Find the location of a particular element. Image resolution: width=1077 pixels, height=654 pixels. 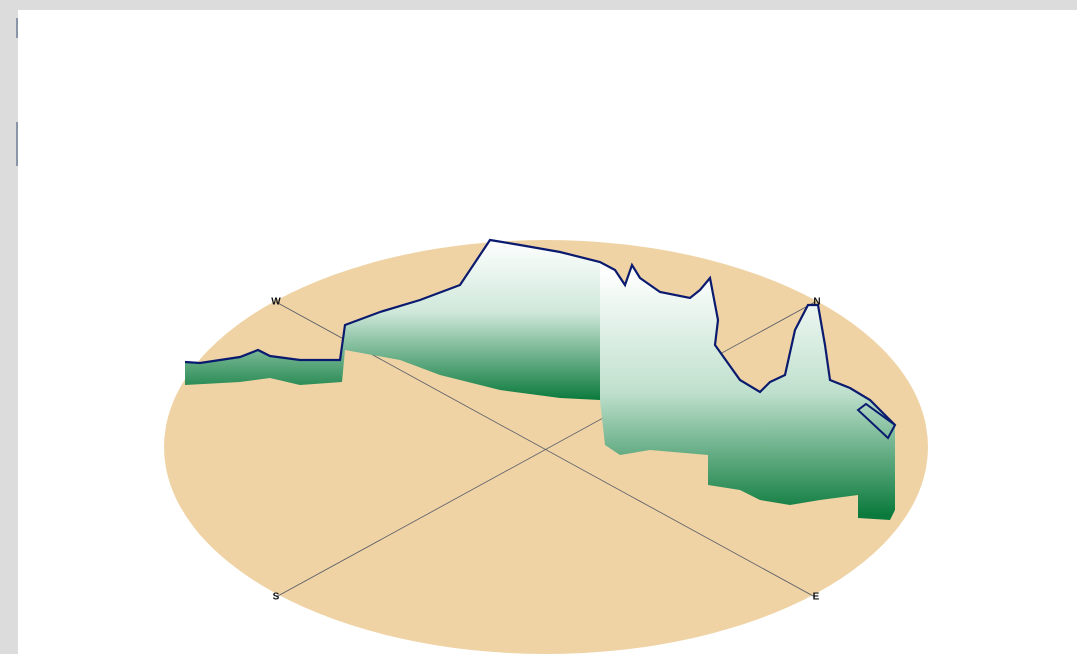

compass-label: S is located at coordinates (276, 597).